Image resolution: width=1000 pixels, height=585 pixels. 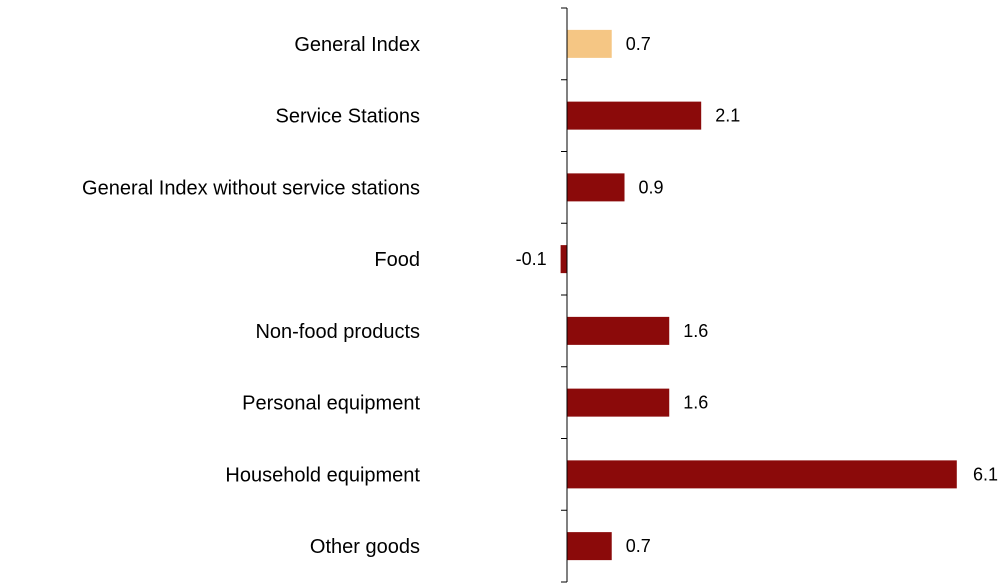 I want to click on value-label-non-food-products: 1.6, so click(x=695, y=331).